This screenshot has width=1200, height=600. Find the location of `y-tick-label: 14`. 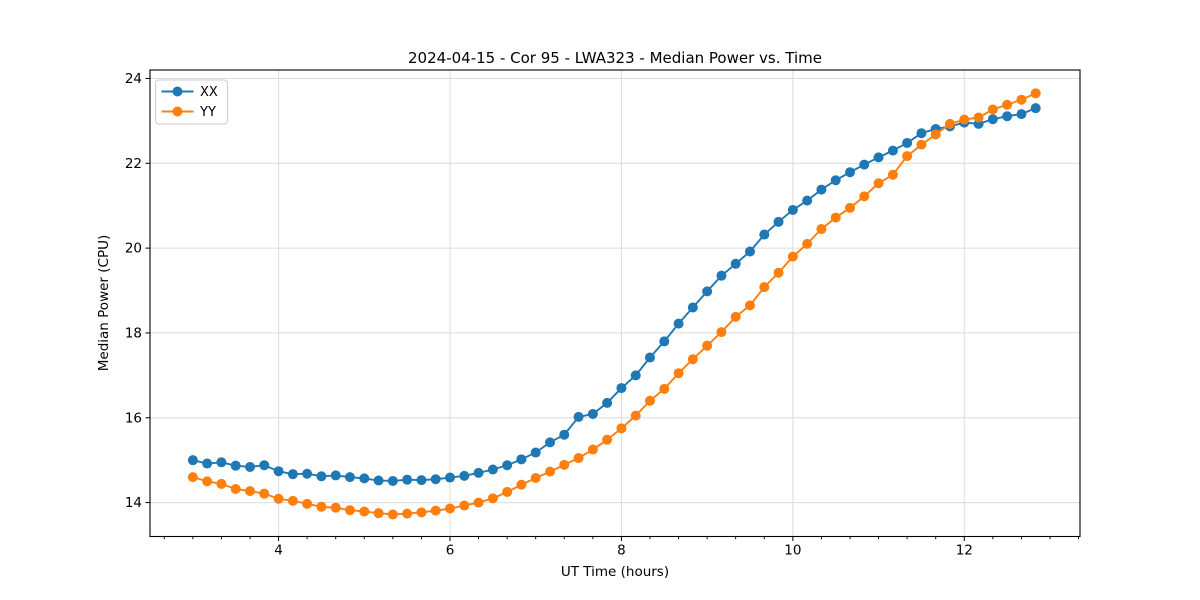

y-tick-label: 14 is located at coordinates (133, 503).